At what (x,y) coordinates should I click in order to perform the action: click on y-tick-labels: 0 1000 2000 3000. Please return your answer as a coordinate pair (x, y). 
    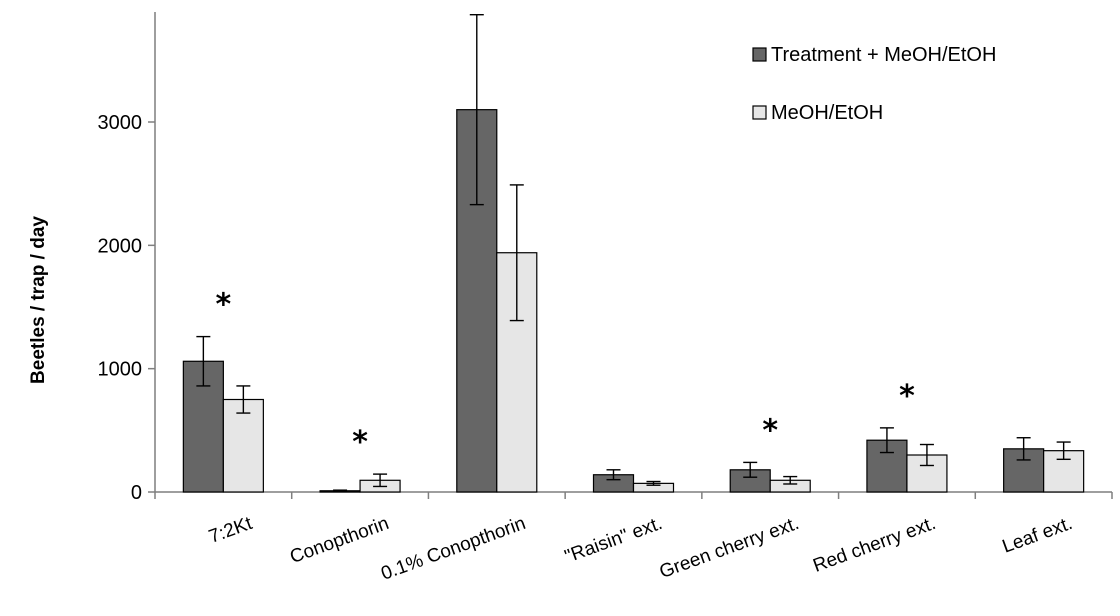
    Looking at the image, I should click on (120, 308).